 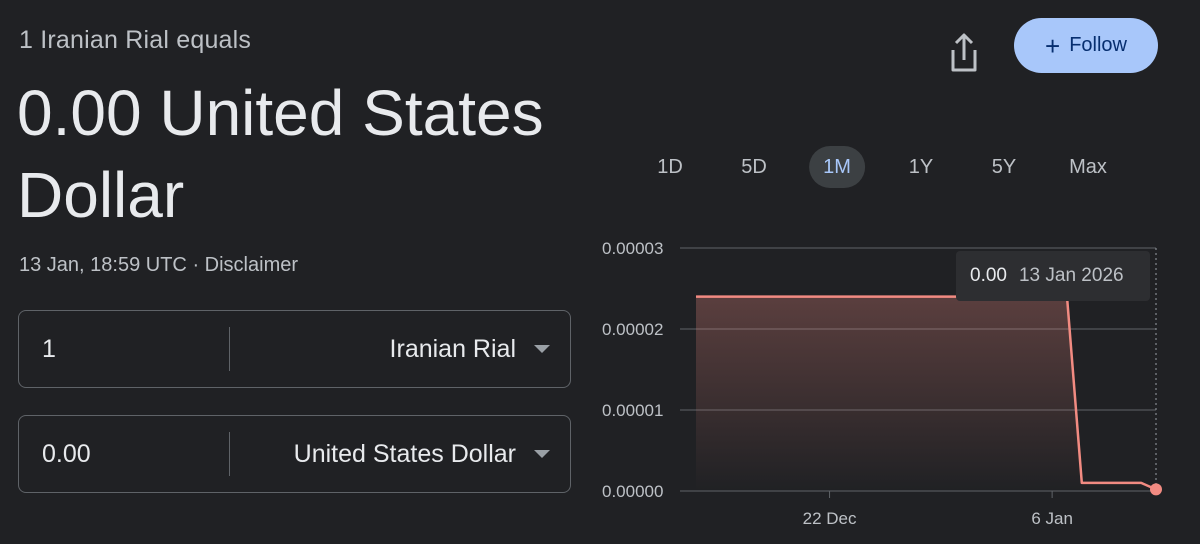 I want to click on series-area-fill, so click(x=926, y=393).